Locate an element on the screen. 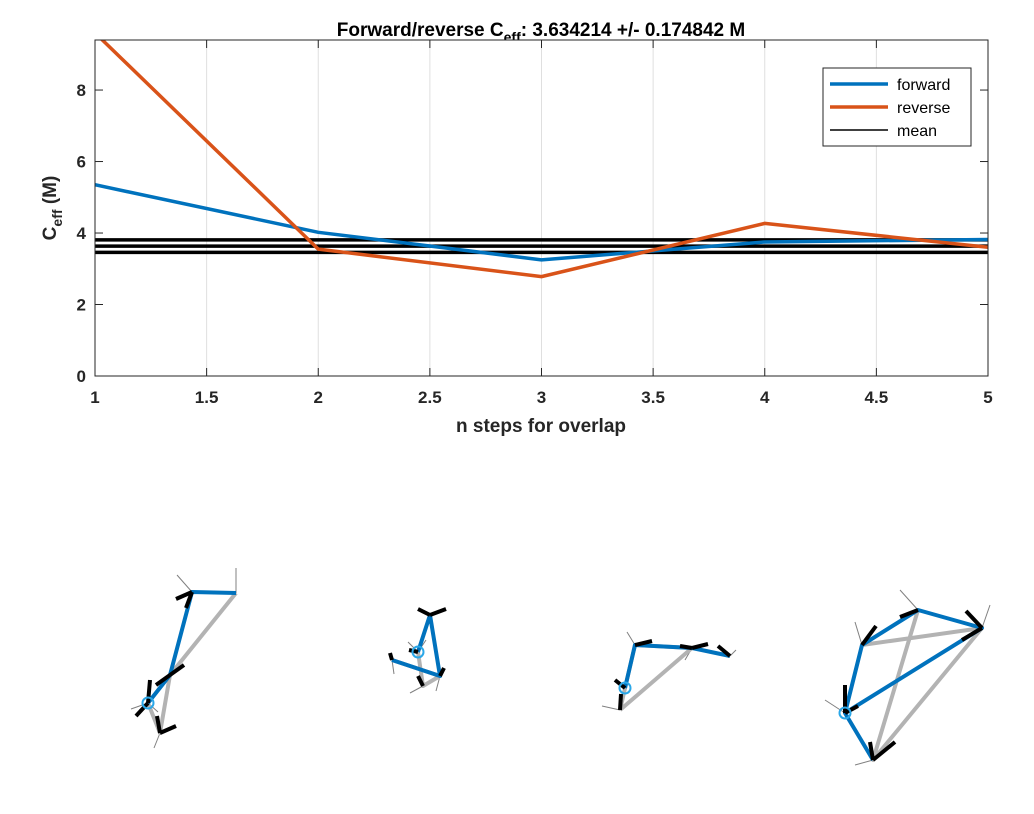  y-tick-label: 8 is located at coordinates (81, 90).